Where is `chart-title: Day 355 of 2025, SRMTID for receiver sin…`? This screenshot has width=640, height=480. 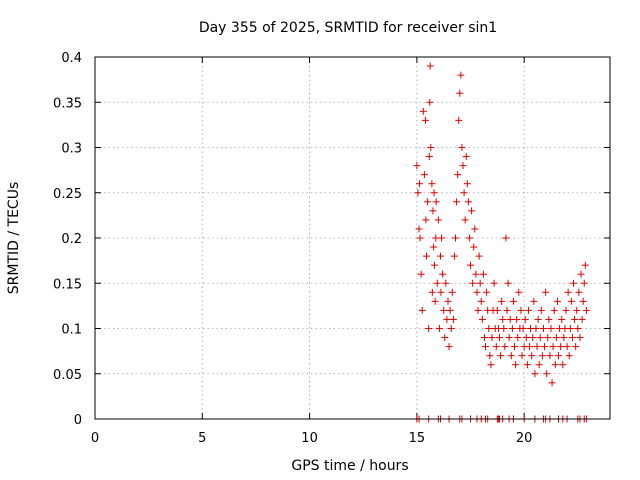 chart-title: Day 355 of 2025, SRMTID for receiver sin… is located at coordinates (348, 28).